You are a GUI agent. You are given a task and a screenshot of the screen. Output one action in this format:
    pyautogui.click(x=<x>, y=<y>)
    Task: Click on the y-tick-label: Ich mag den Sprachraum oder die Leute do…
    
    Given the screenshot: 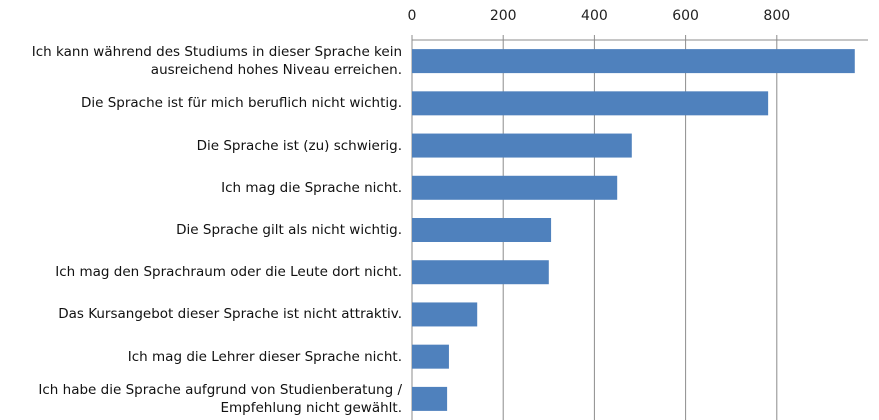 What is the action you would take?
    pyautogui.click(x=228, y=272)
    